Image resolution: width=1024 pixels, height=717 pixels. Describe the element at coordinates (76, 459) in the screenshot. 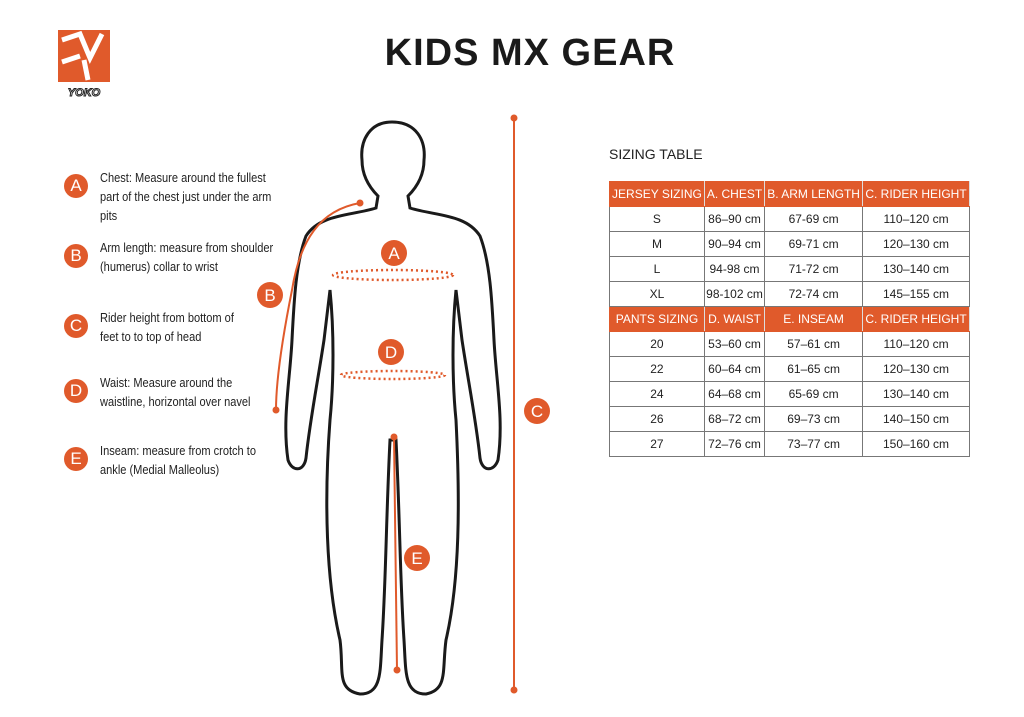

I see `legend-badge: E` at that location.